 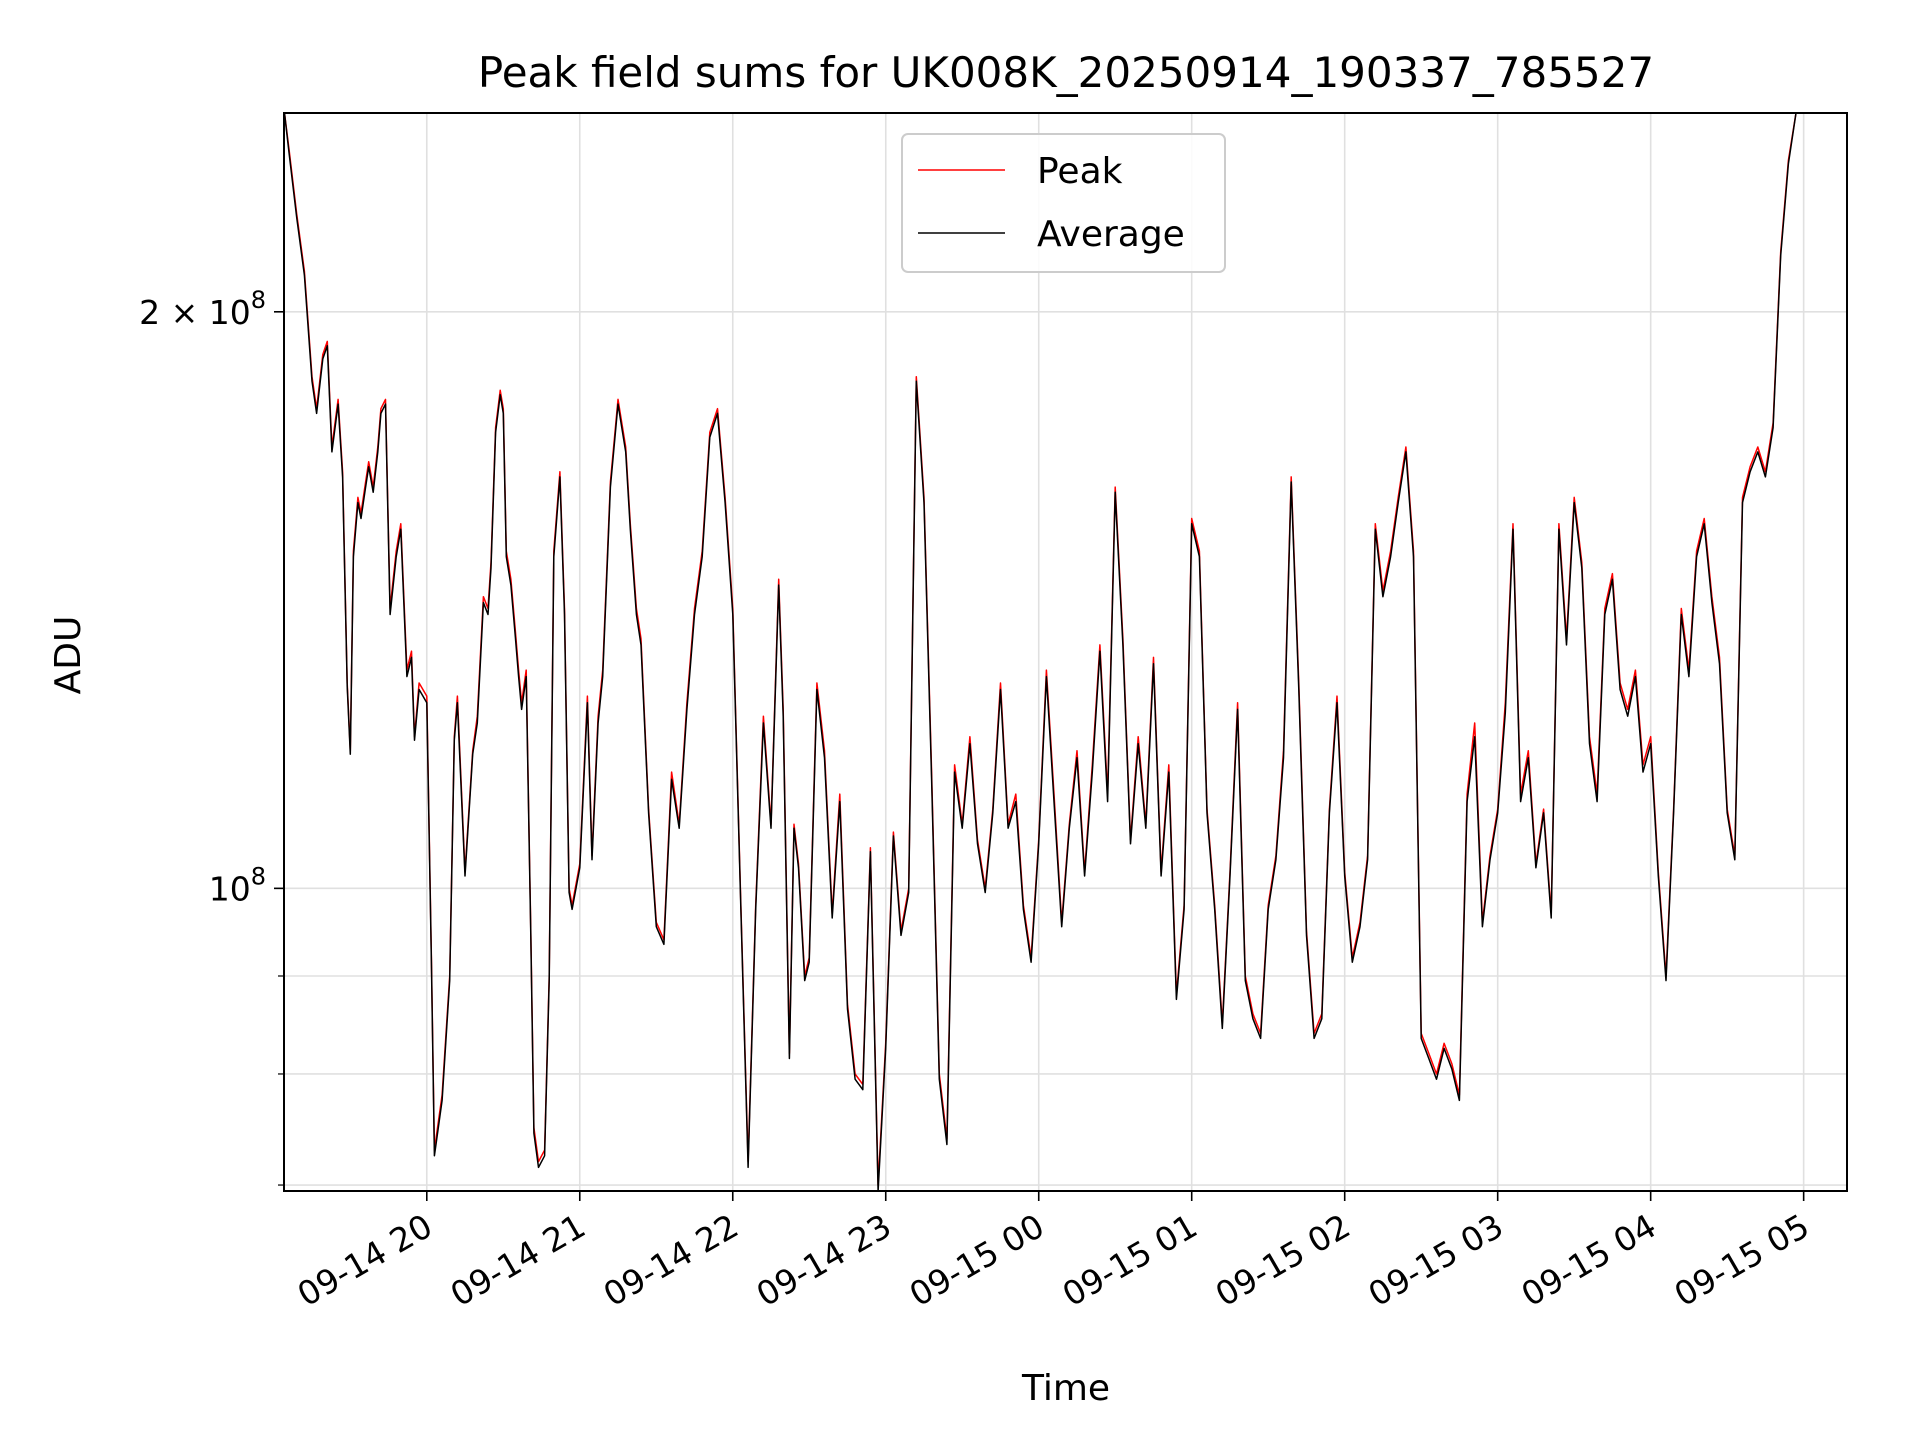 I want to click on x-tick-label: 09-14 22, so click(x=671, y=1260).